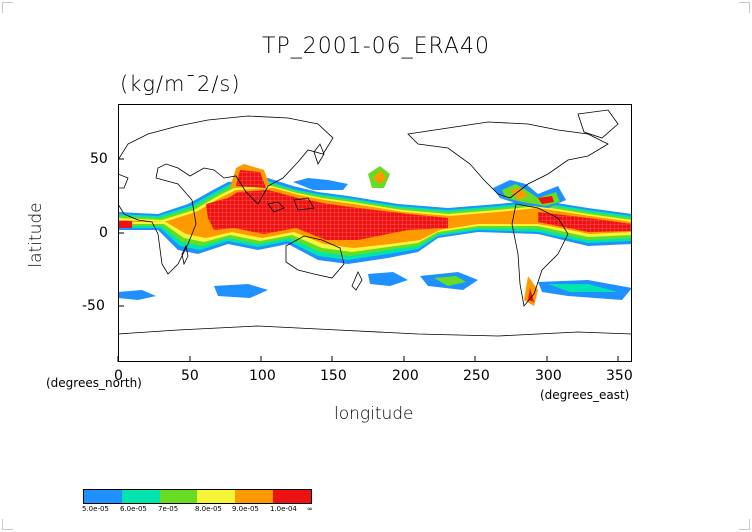 The image size is (752, 532). Describe the element at coordinates (180, 84) in the screenshot. I see `map-units: (kg/m¯2/s)` at that location.